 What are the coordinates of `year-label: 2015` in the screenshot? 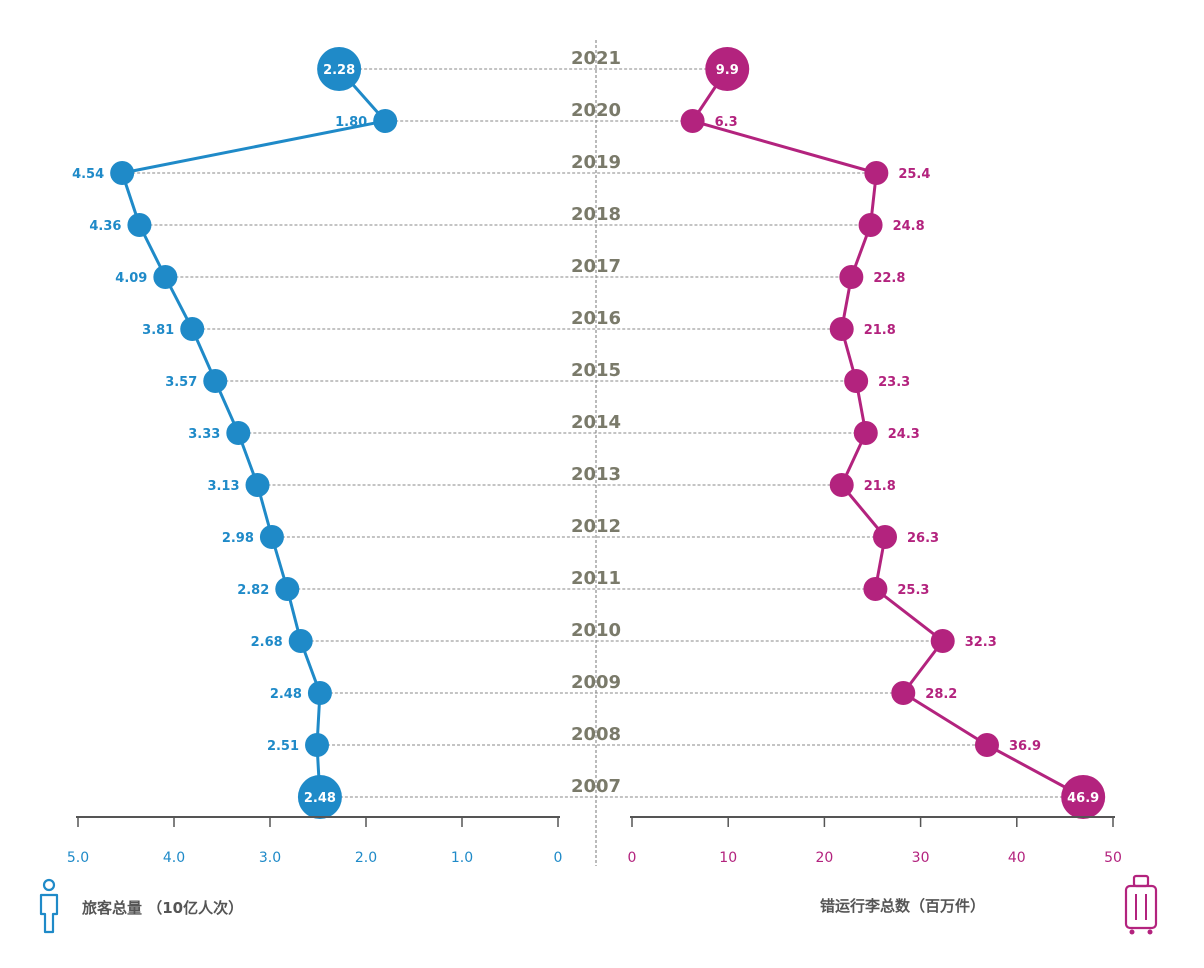 It's located at (596, 370).